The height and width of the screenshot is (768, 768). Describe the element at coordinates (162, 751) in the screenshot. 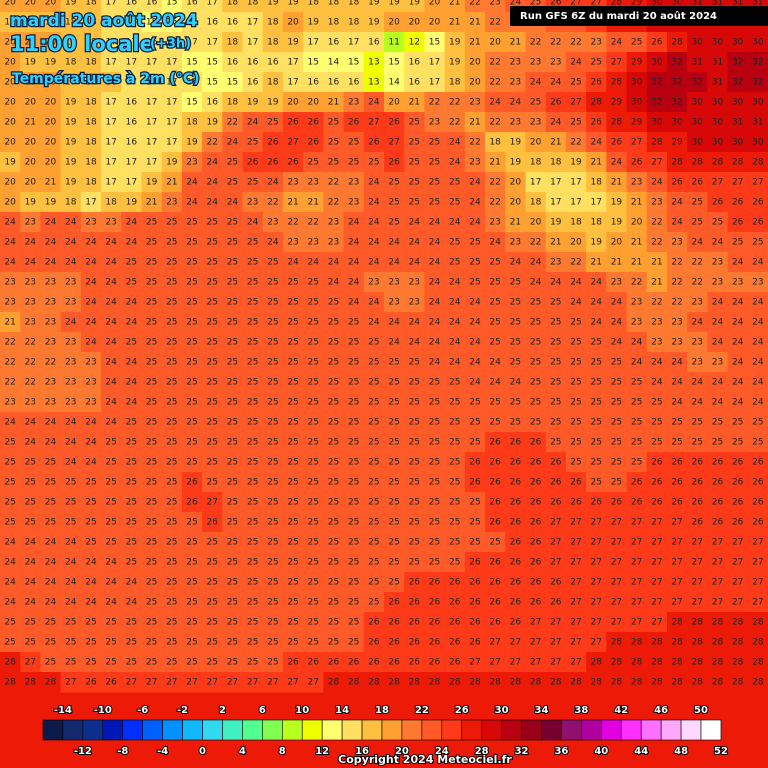

I see `legend-tick: -4` at that location.